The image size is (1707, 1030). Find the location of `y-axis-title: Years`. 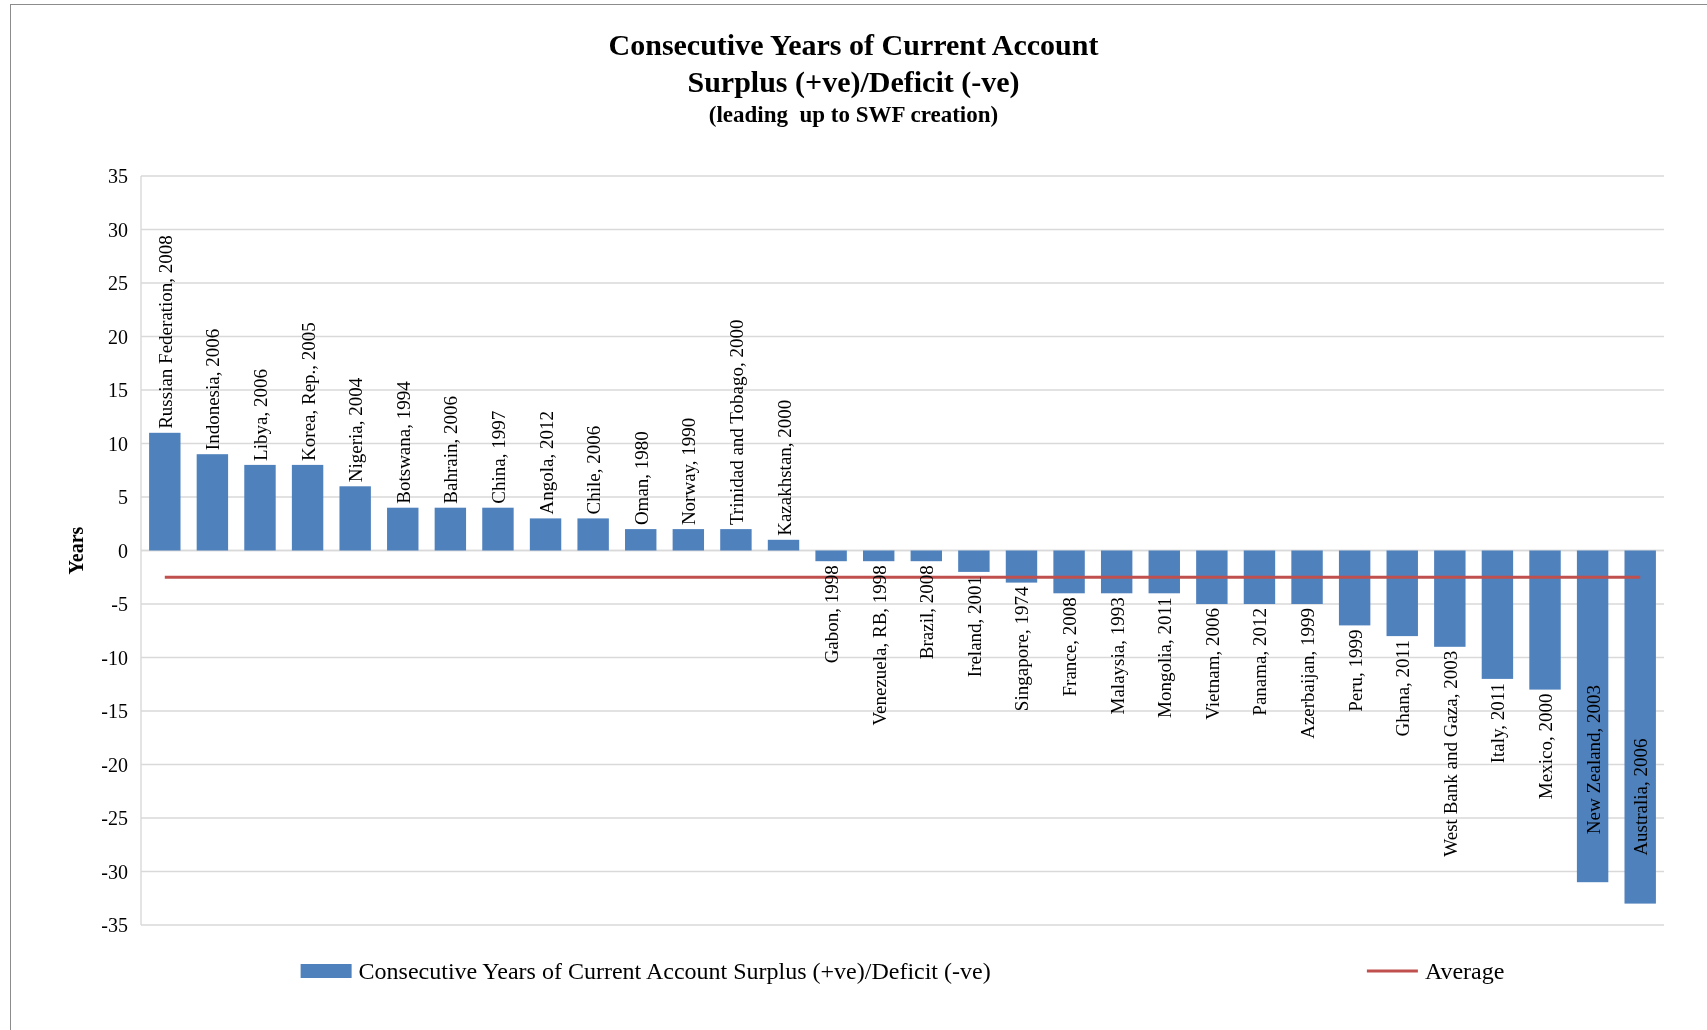

y-axis-title: Years is located at coordinates (76, 550).